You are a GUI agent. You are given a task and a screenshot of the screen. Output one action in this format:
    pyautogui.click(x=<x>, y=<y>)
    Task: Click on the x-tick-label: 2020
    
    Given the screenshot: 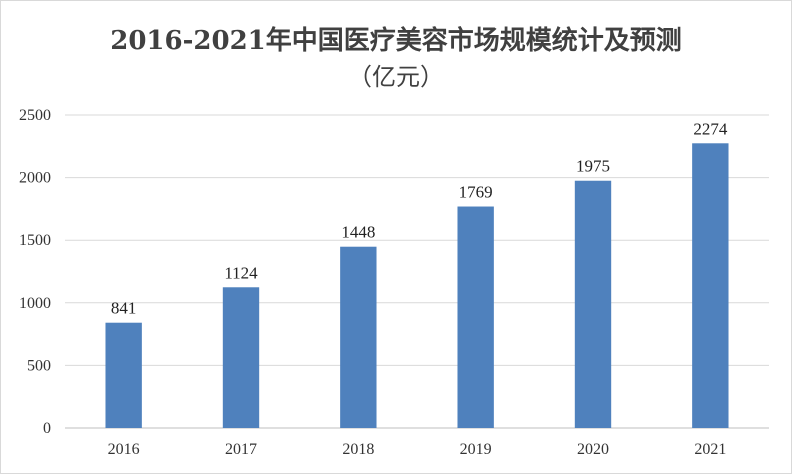 What is the action you would take?
    pyautogui.click(x=593, y=449)
    